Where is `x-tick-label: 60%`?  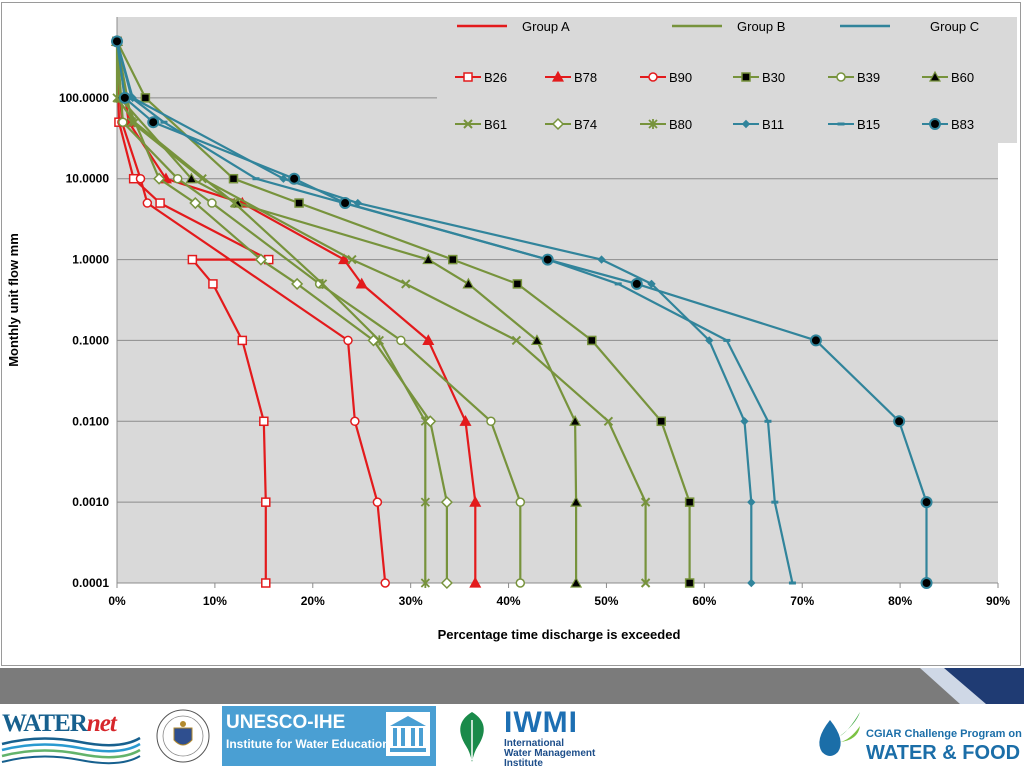
x-tick-label: 60% is located at coordinates (704, 601).